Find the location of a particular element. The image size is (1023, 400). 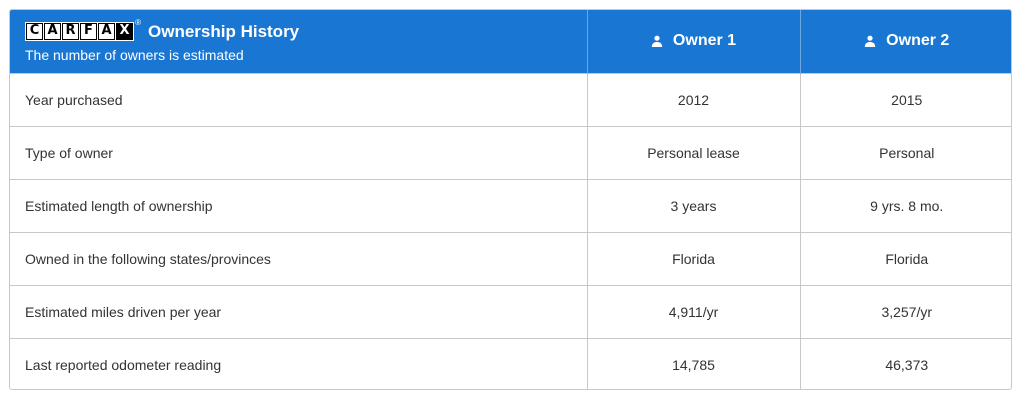

row-label: Type of owner is located at coordinates (298, 152).